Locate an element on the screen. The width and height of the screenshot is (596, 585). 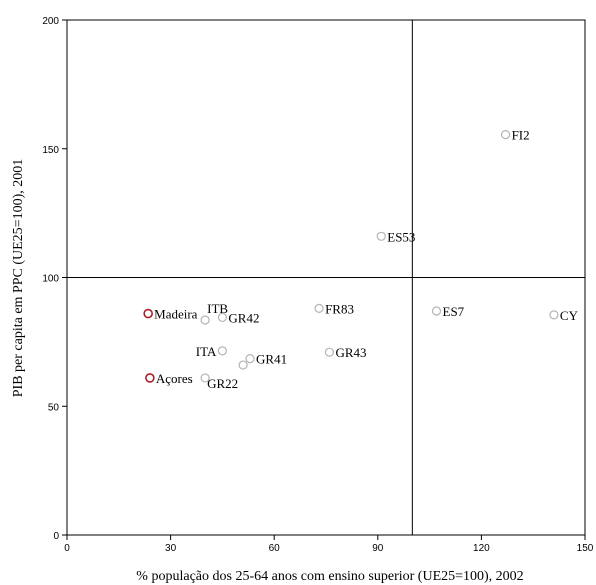
data-point-label: ITB is located at coordinates (217, 308).